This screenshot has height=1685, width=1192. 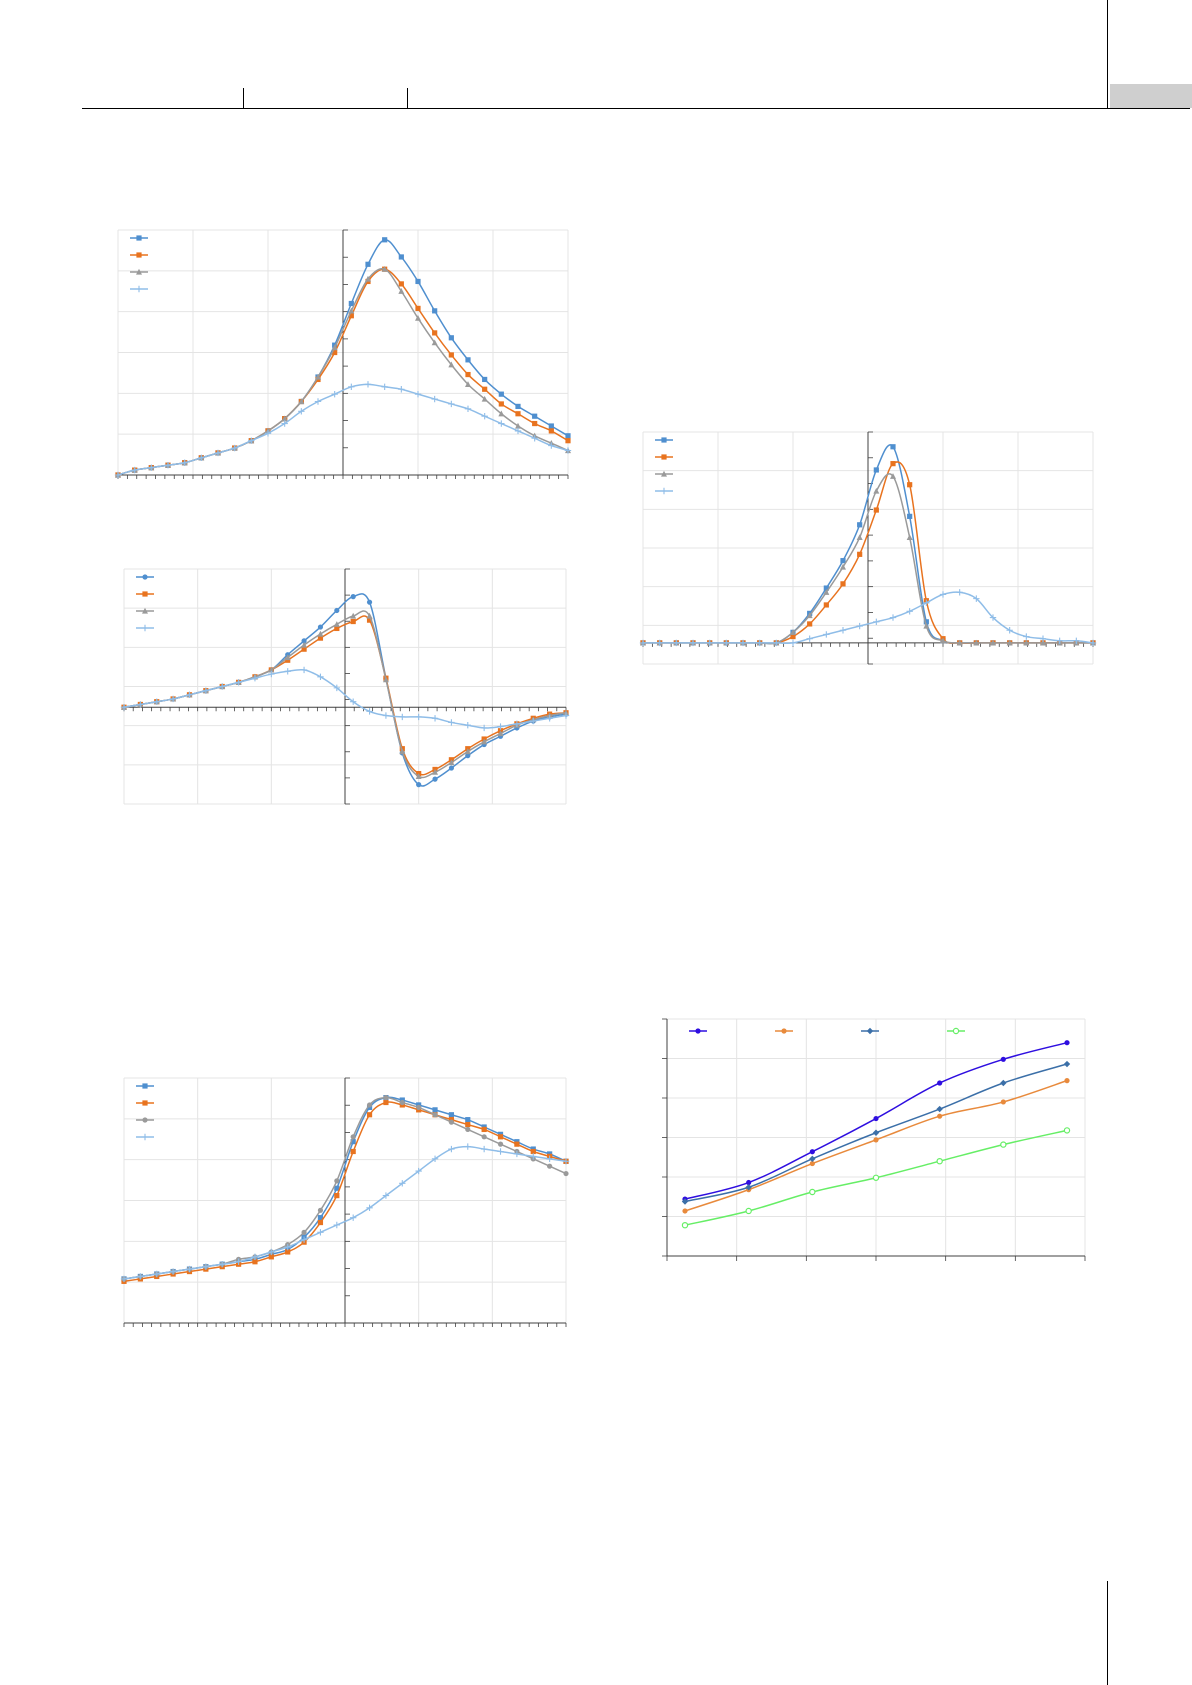 I want to click on chart-rising-response, so click(x=345, y=1202).